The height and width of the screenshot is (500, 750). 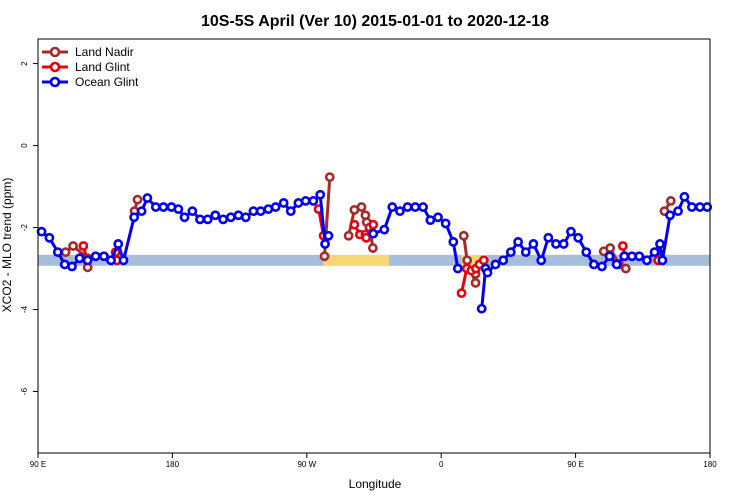 What do you see at coordinates (102, 67) in the screenshot?
I see `legend-label: Land Glint` at bounding box center [102, 67].